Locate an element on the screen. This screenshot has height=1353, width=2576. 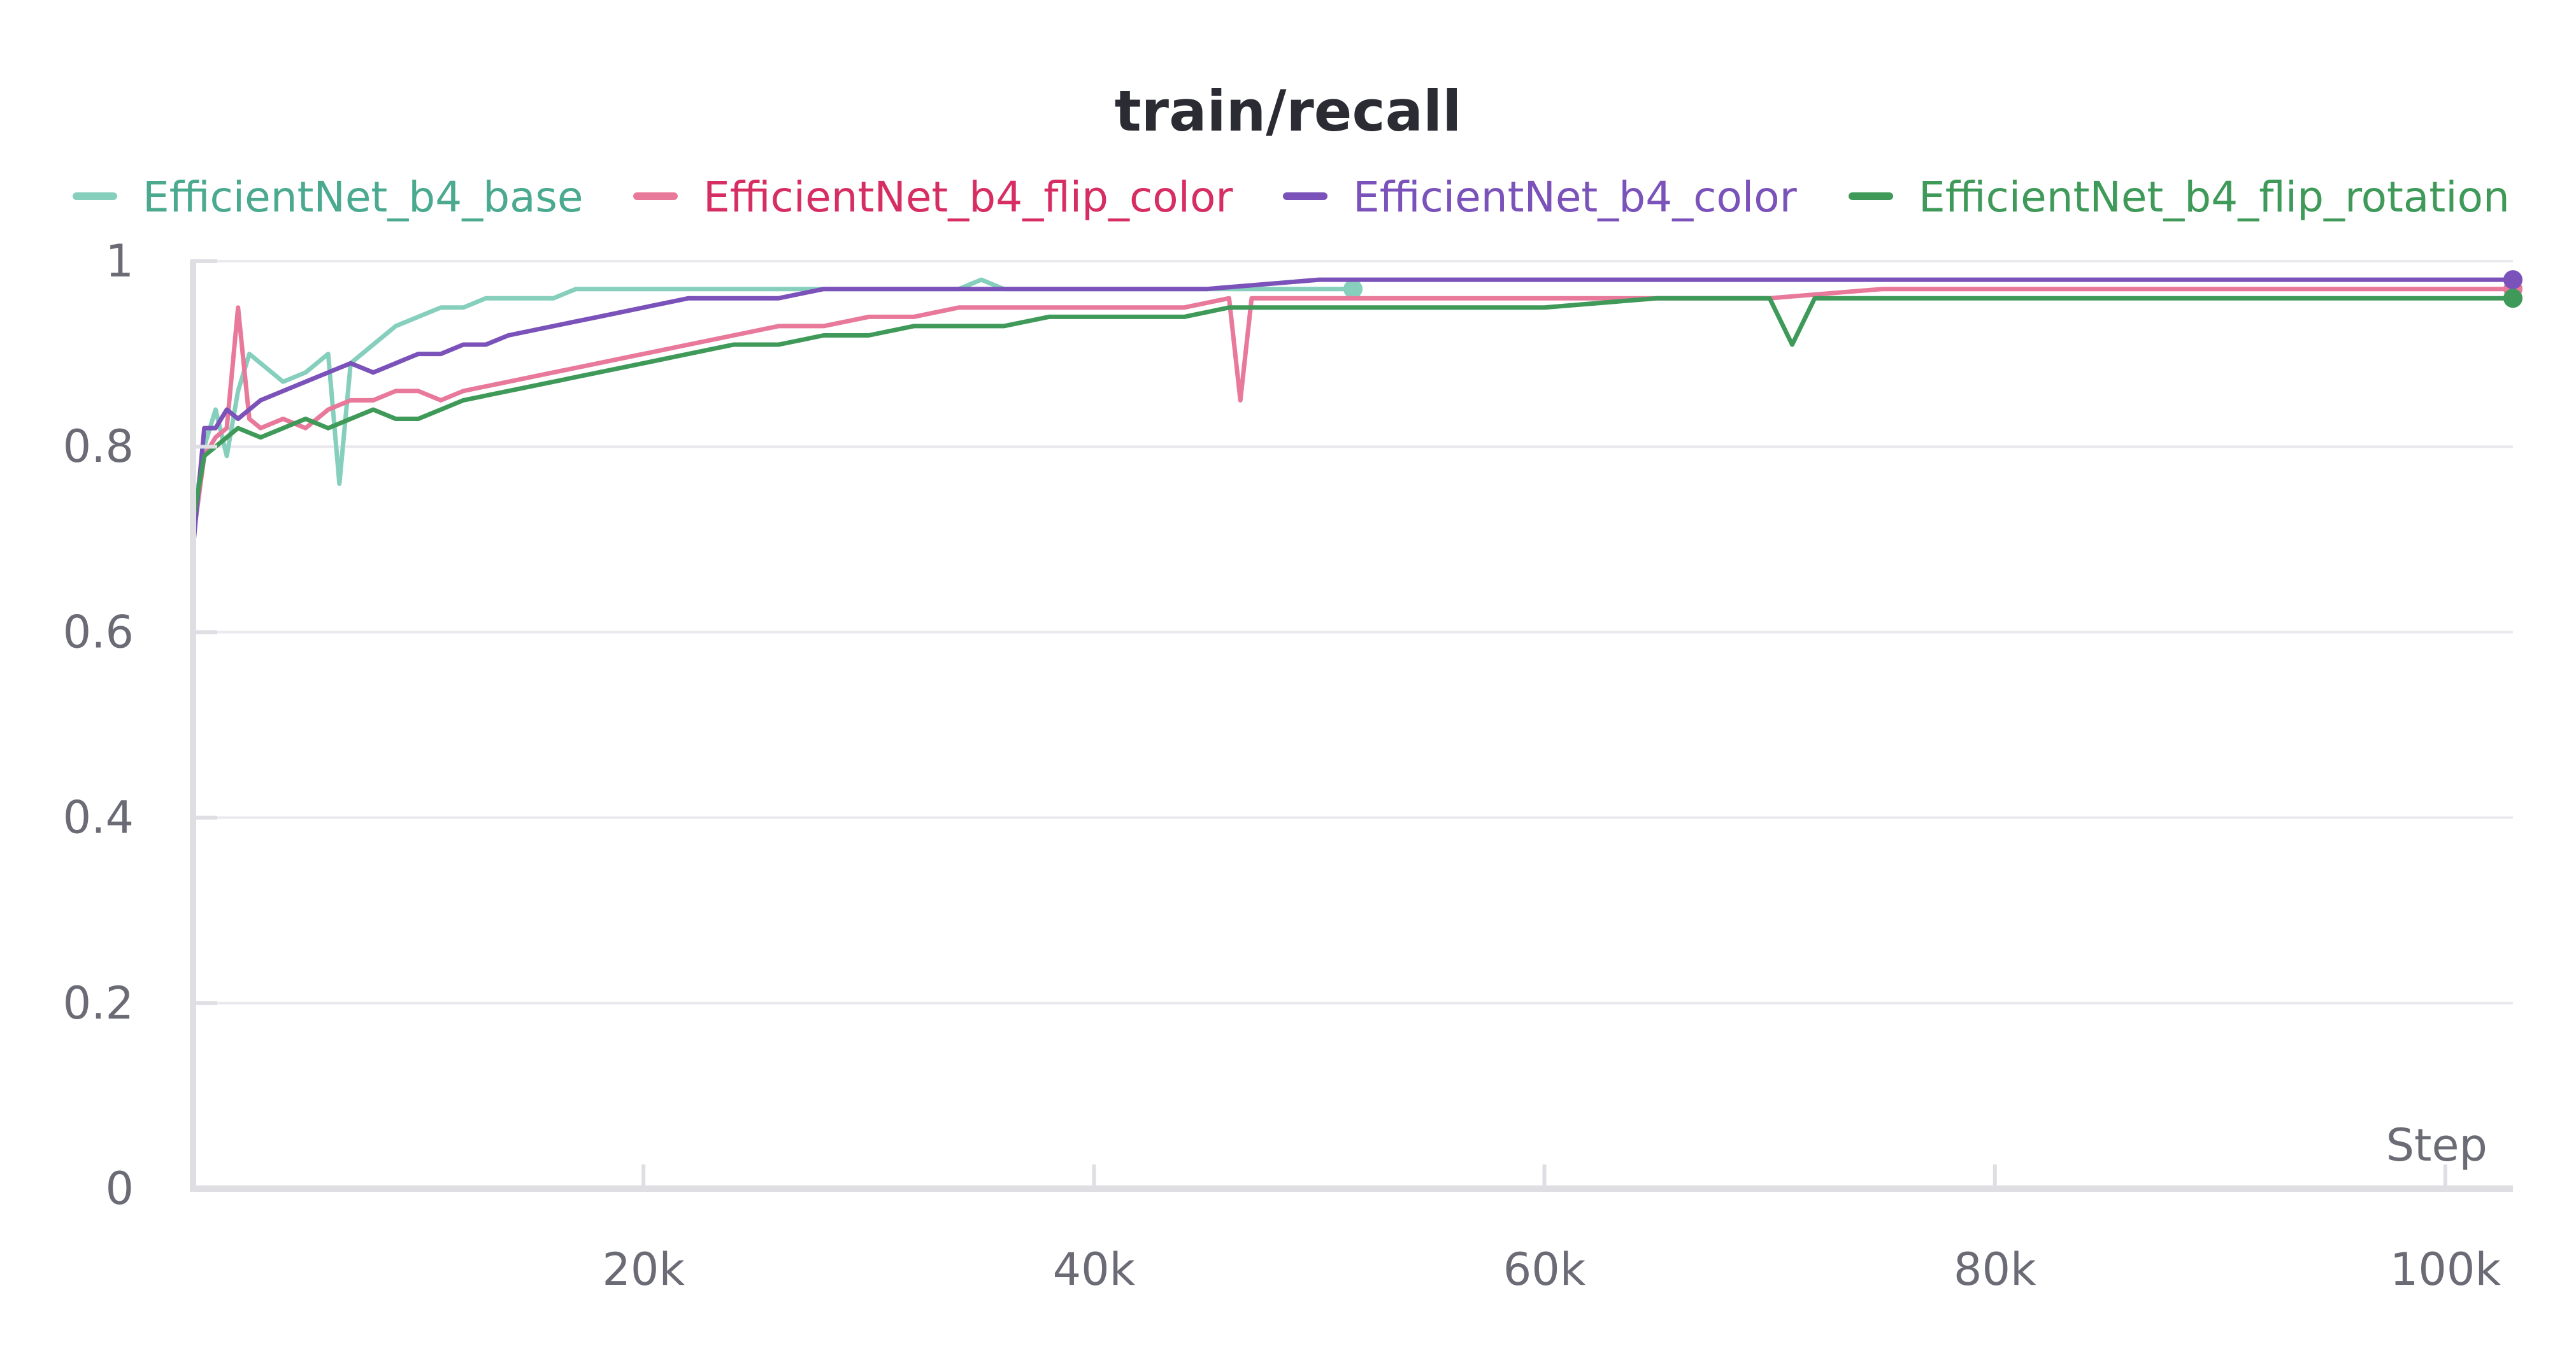
x-tick-label: 80k is located at coordinates (1995, 1270).